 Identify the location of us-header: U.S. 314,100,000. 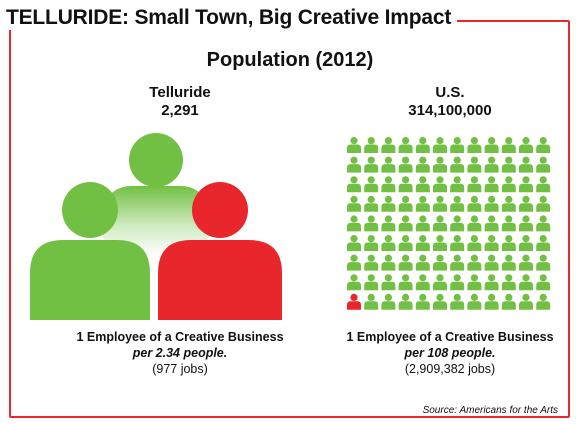
(450, 102).